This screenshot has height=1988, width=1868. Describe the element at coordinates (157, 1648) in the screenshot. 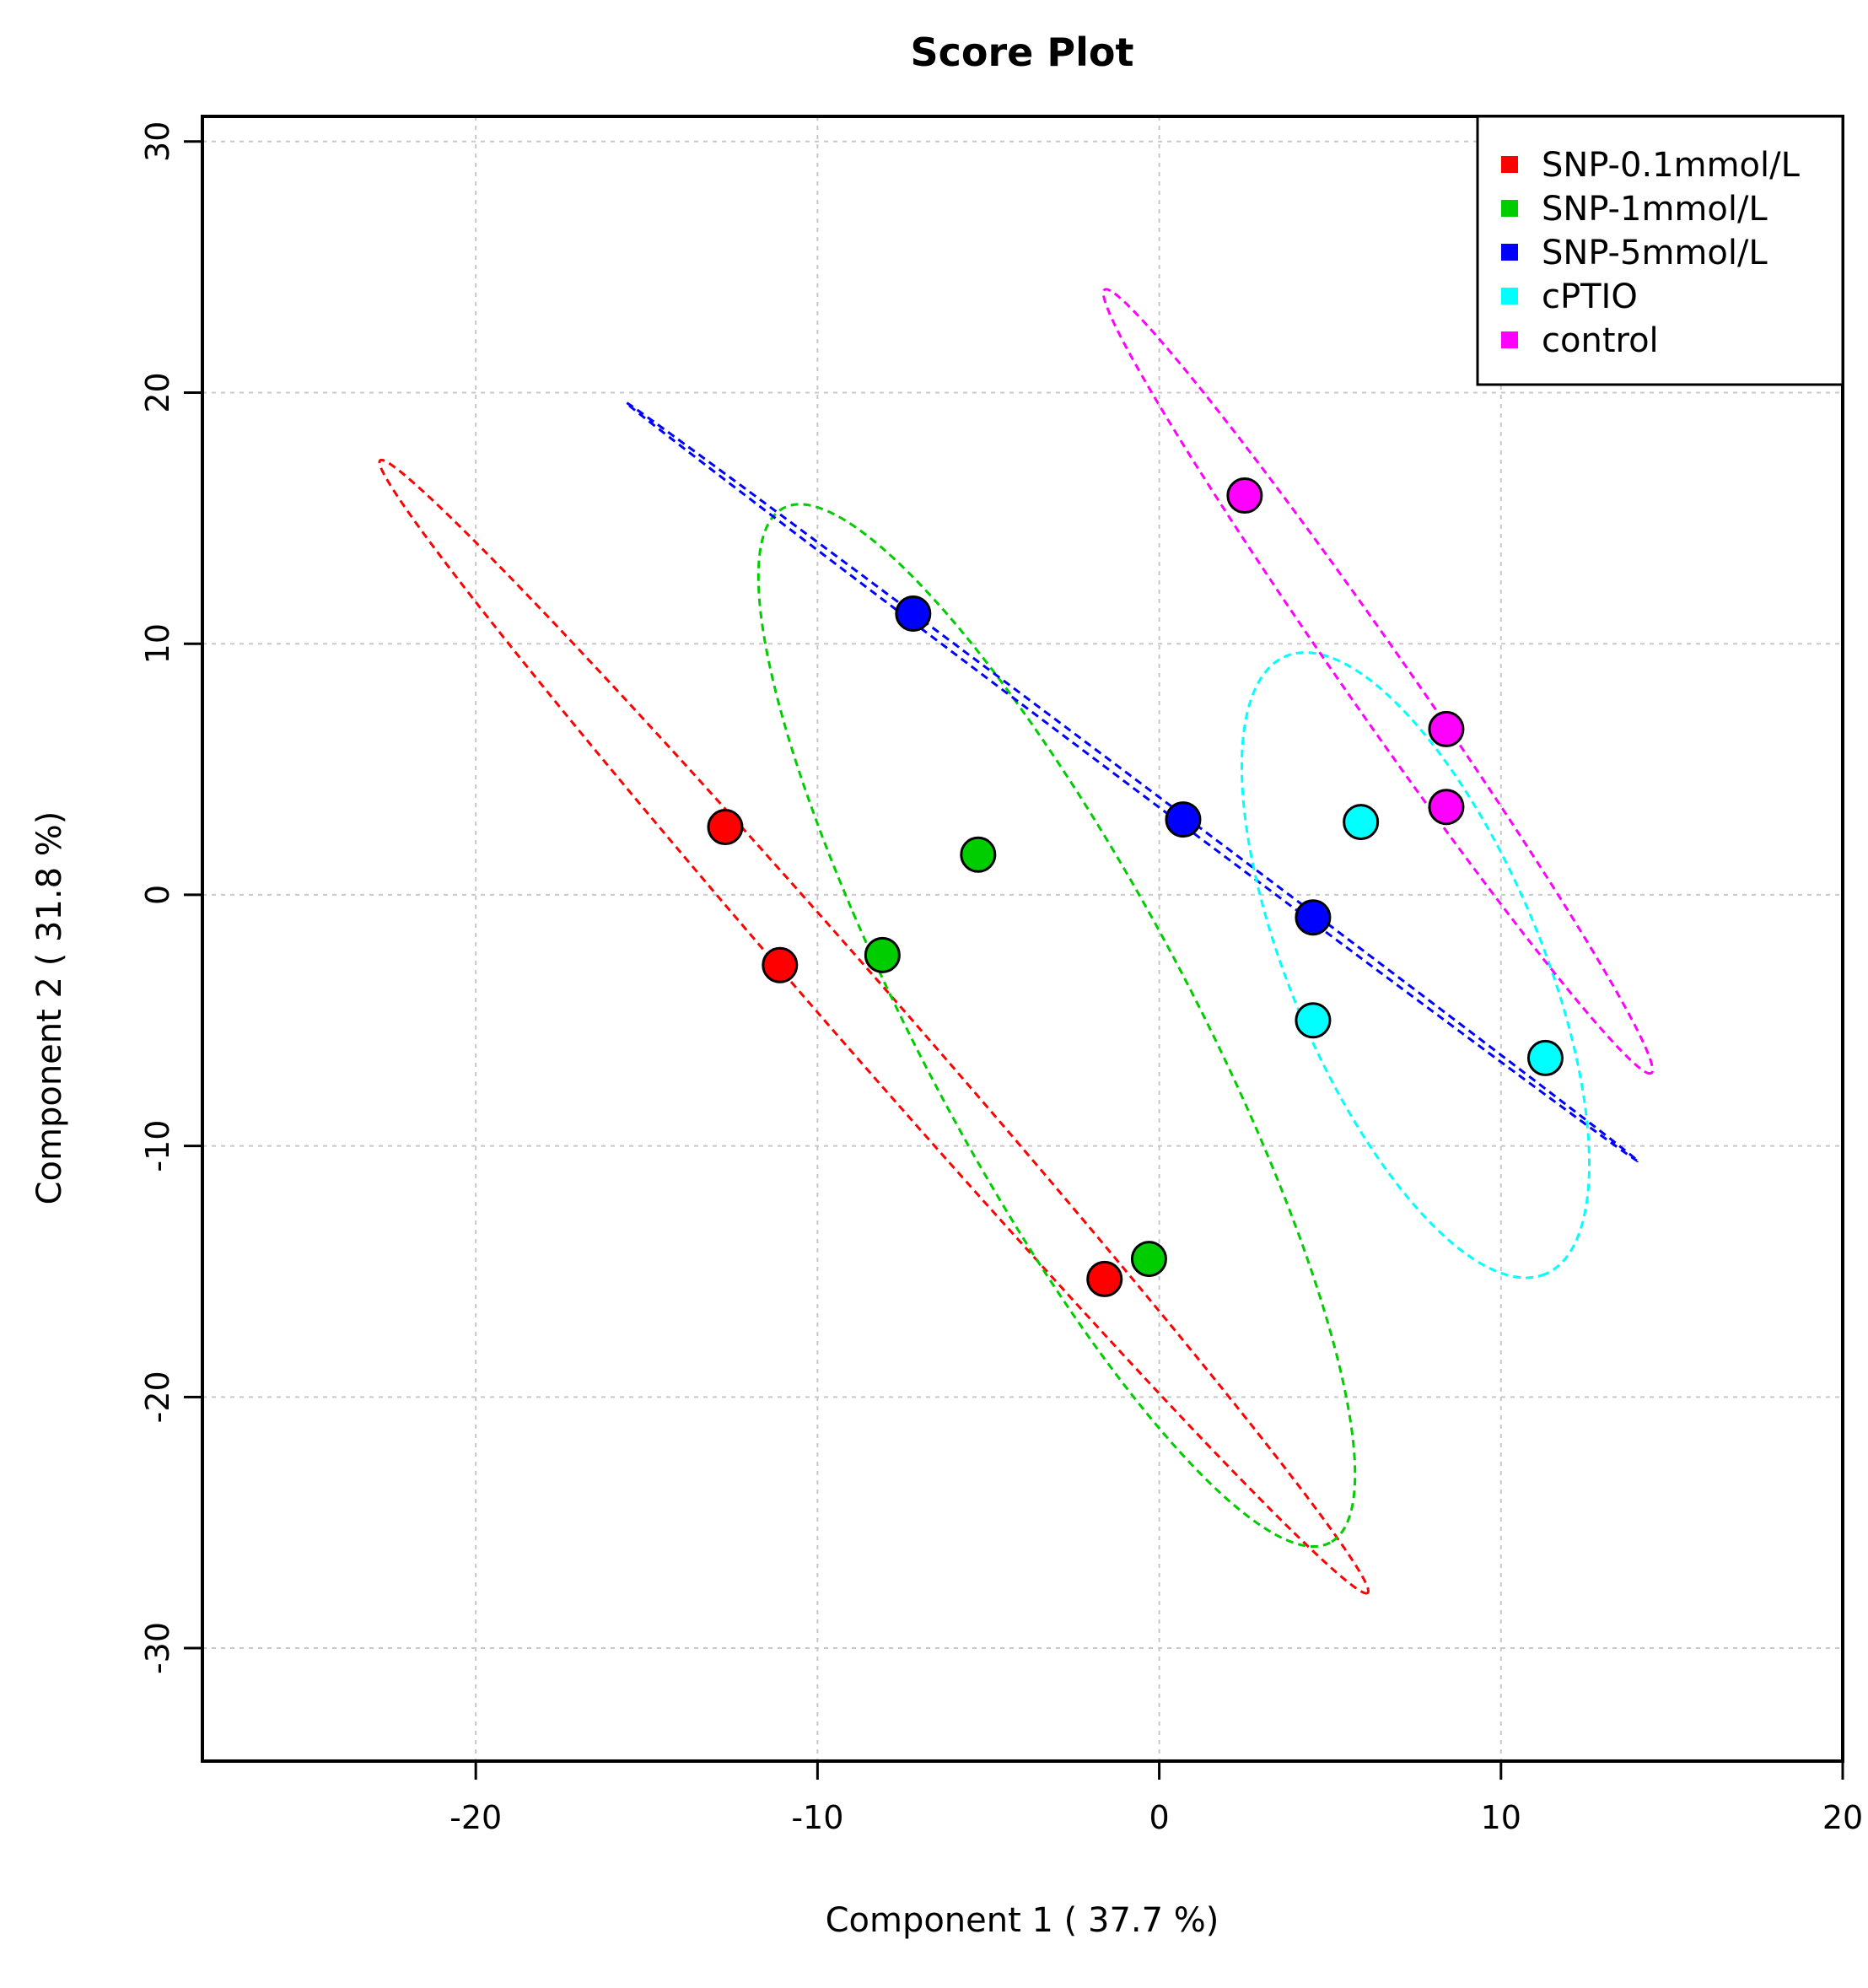

I see `y-tick-label: -30` at that location.